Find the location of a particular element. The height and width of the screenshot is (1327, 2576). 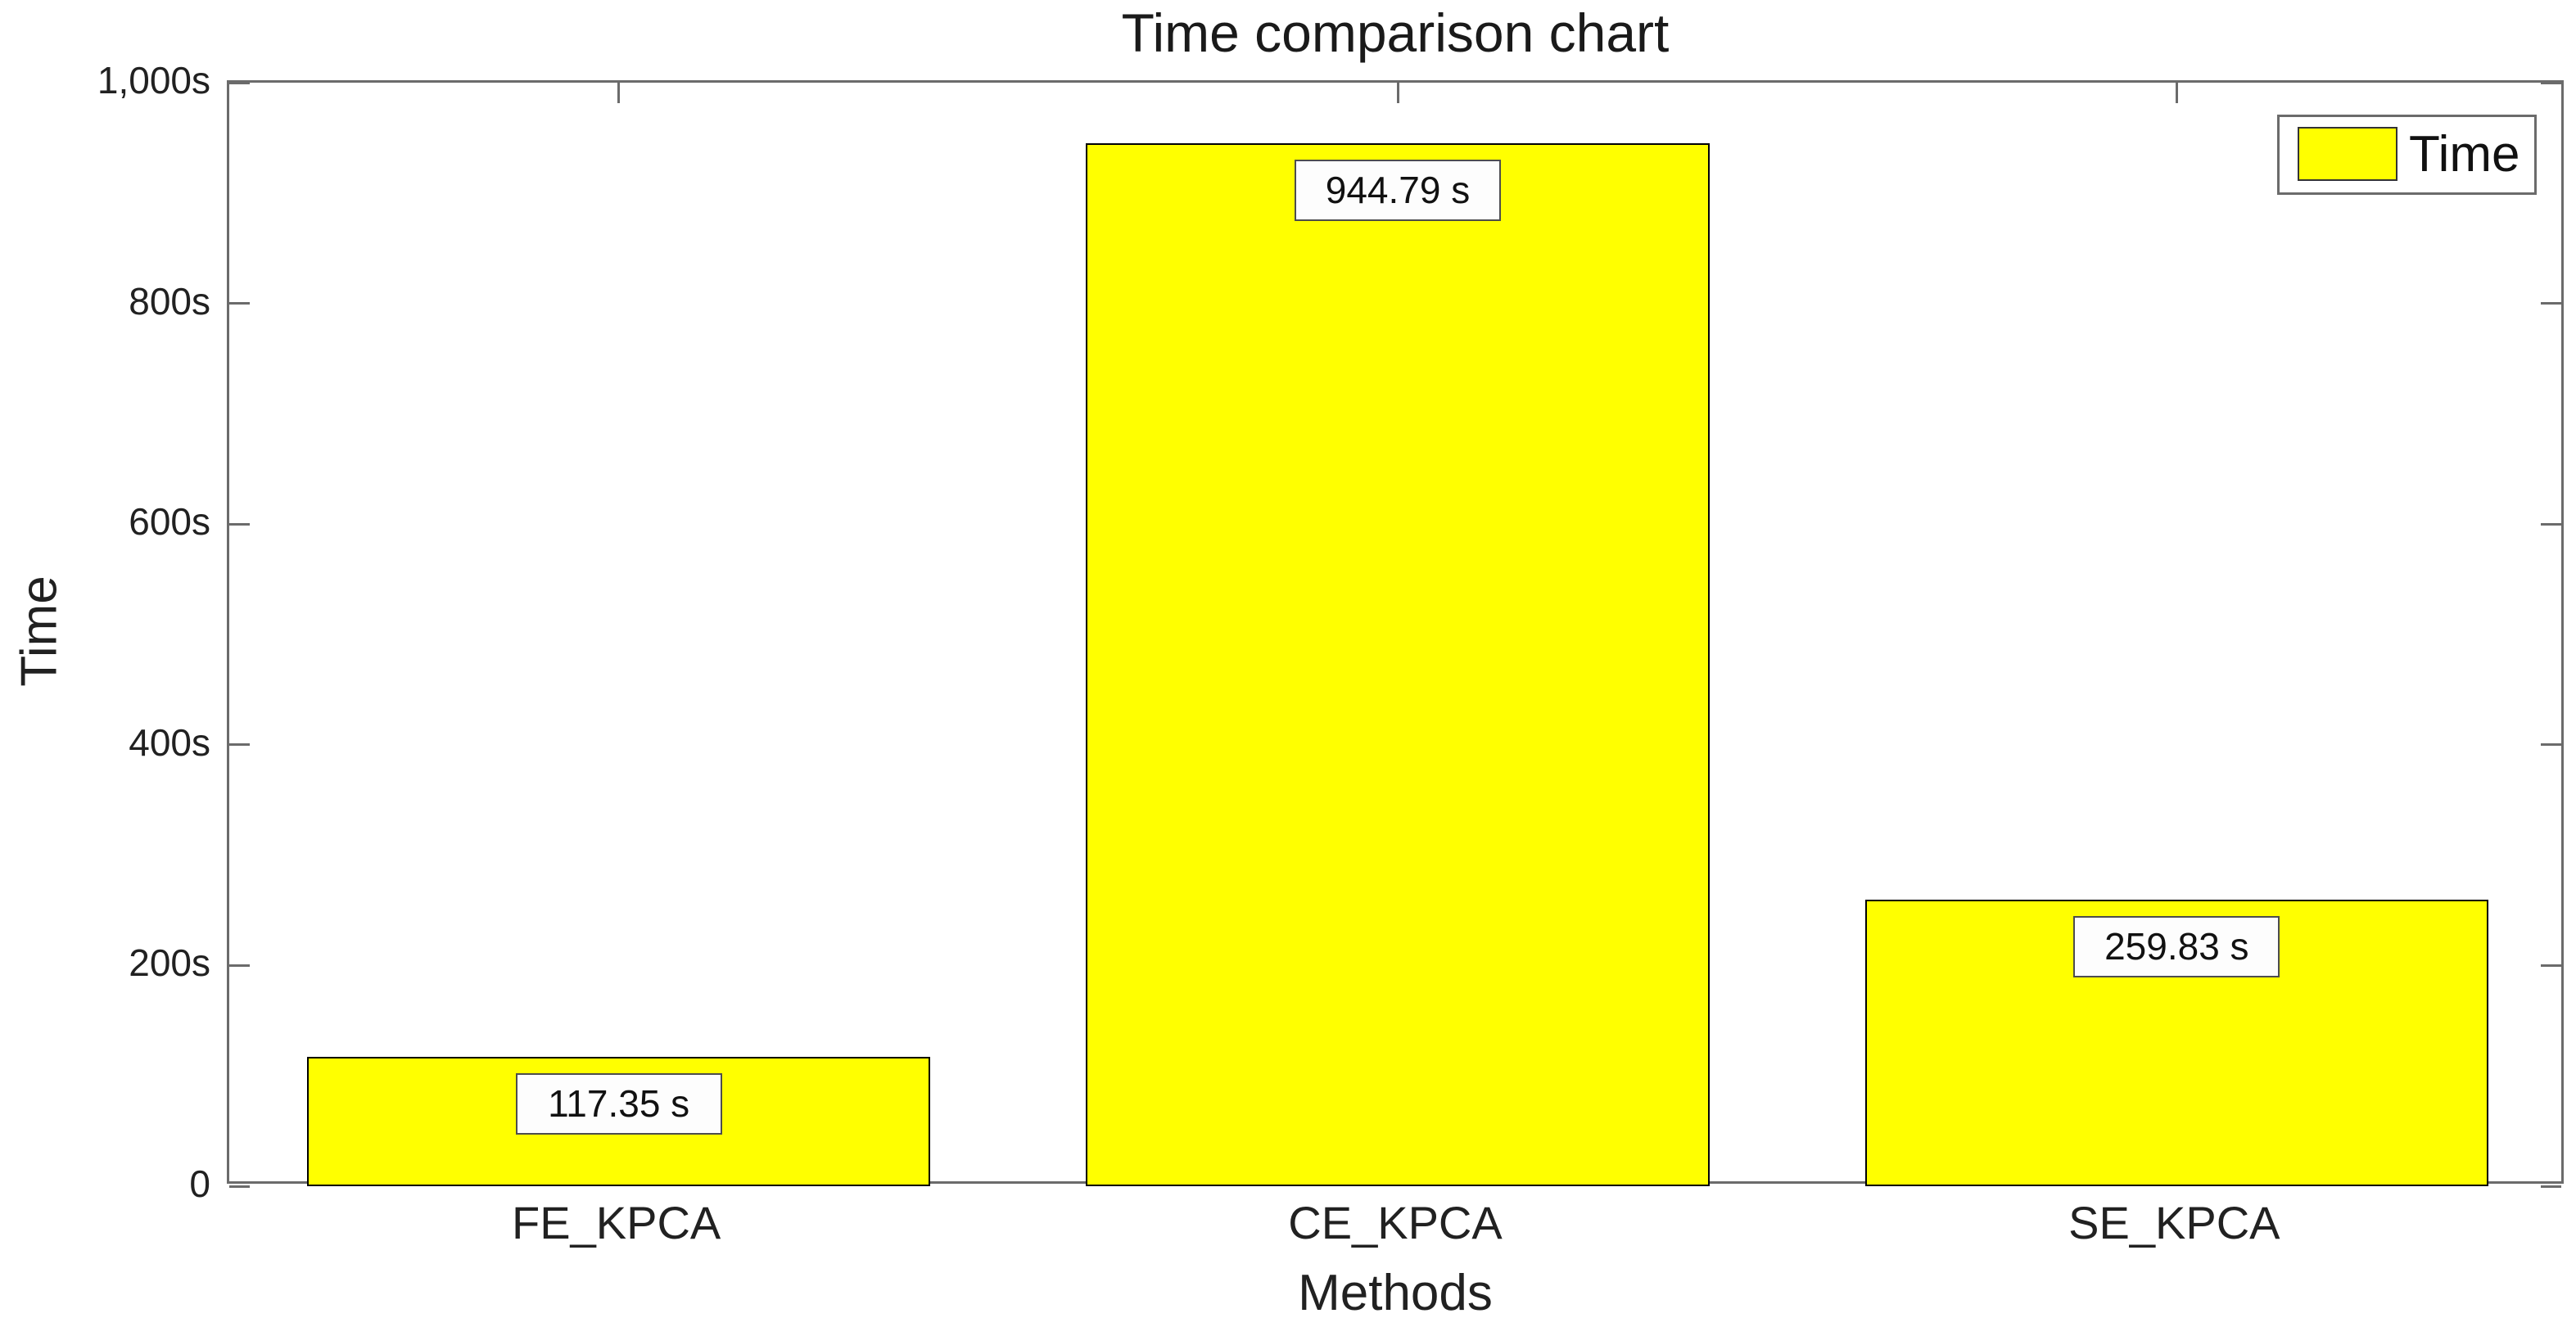

x-tick-label: FE_KPCA is located at coordinates (616, 1222).